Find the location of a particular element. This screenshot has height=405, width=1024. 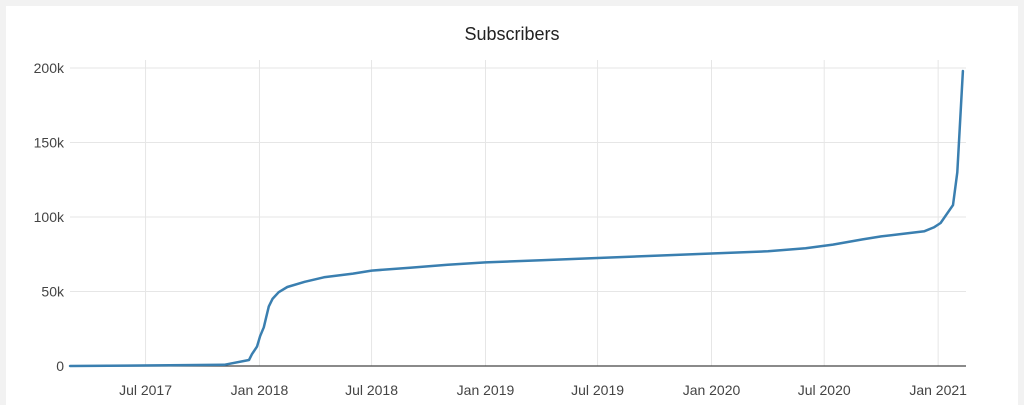

x-tick-label: Jul 2020 is located at coordinates (824, 390).